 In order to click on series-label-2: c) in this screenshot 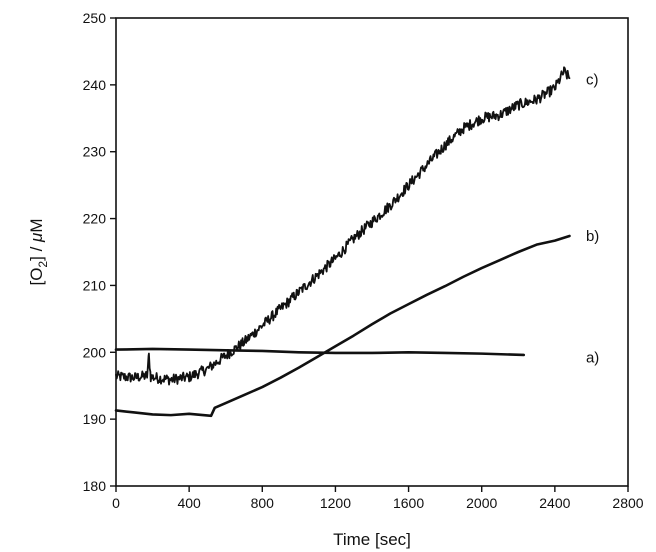, I will do `click(592, 80)`.